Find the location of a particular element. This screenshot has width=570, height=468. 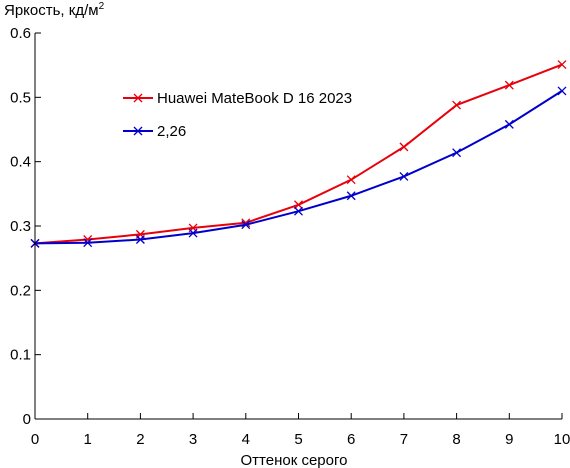

x-tick-label: 5 is located at coordinates (298, 439).